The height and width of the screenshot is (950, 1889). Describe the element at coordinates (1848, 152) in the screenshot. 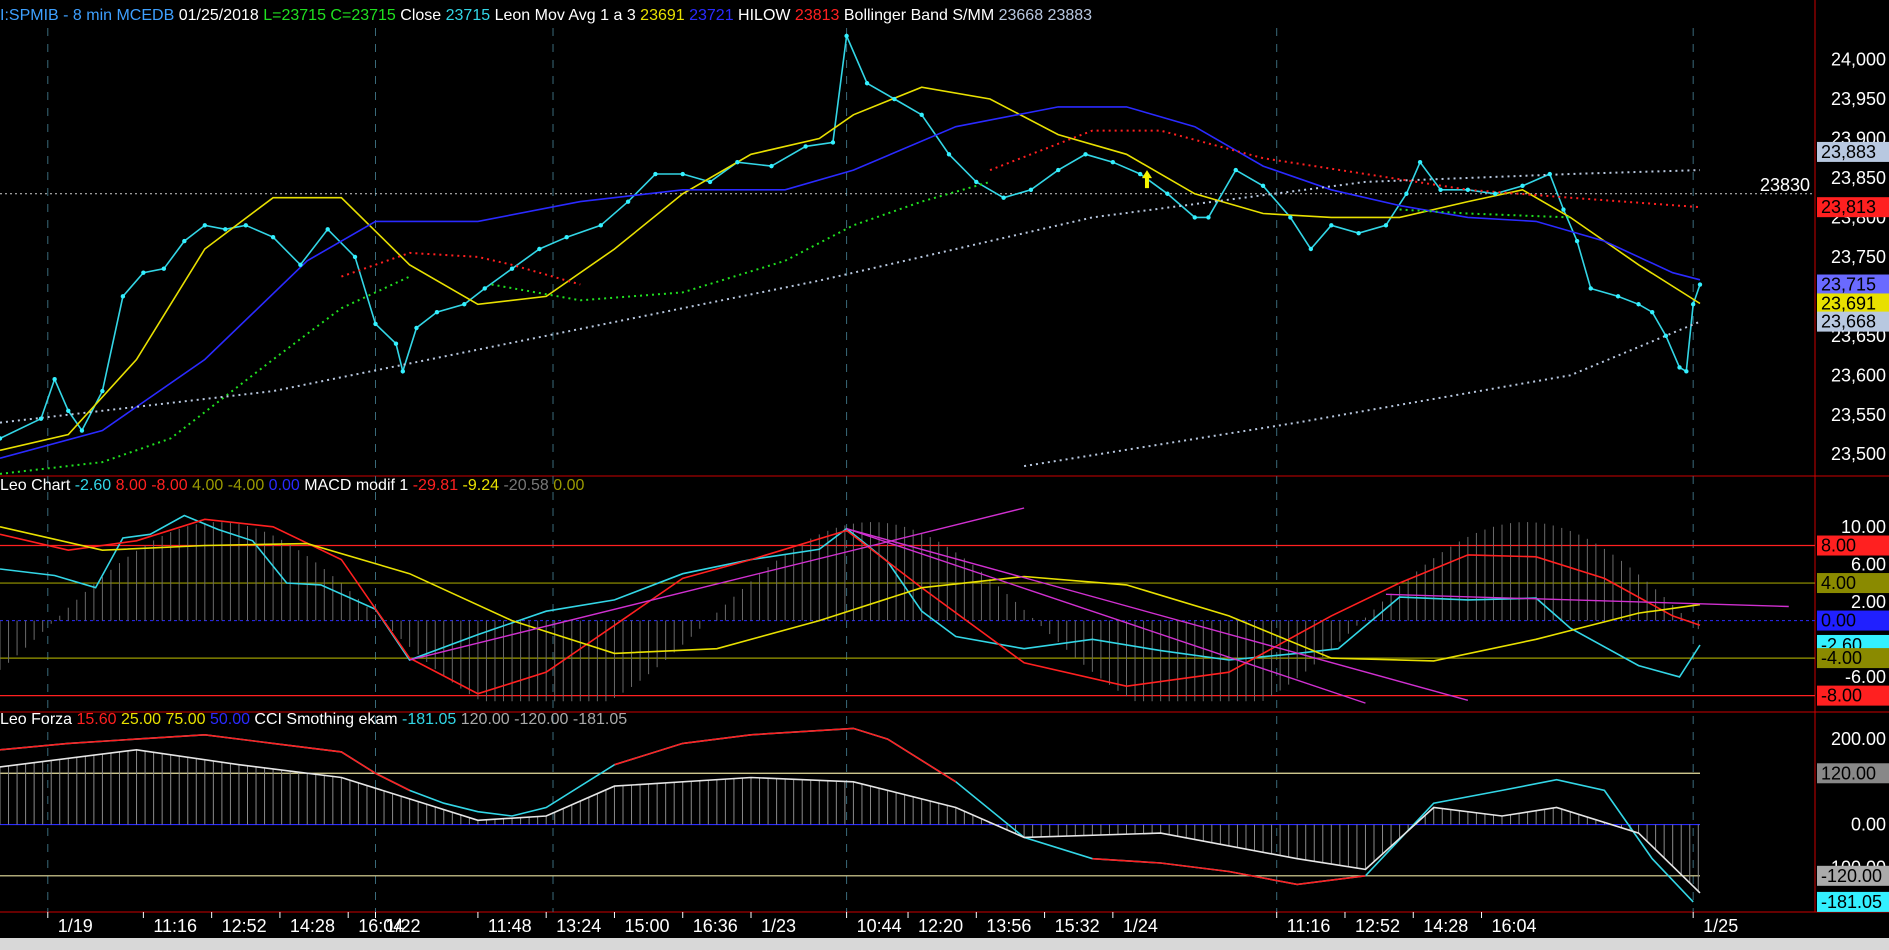

I see `price-value-tag-text: 23,883` at that location.